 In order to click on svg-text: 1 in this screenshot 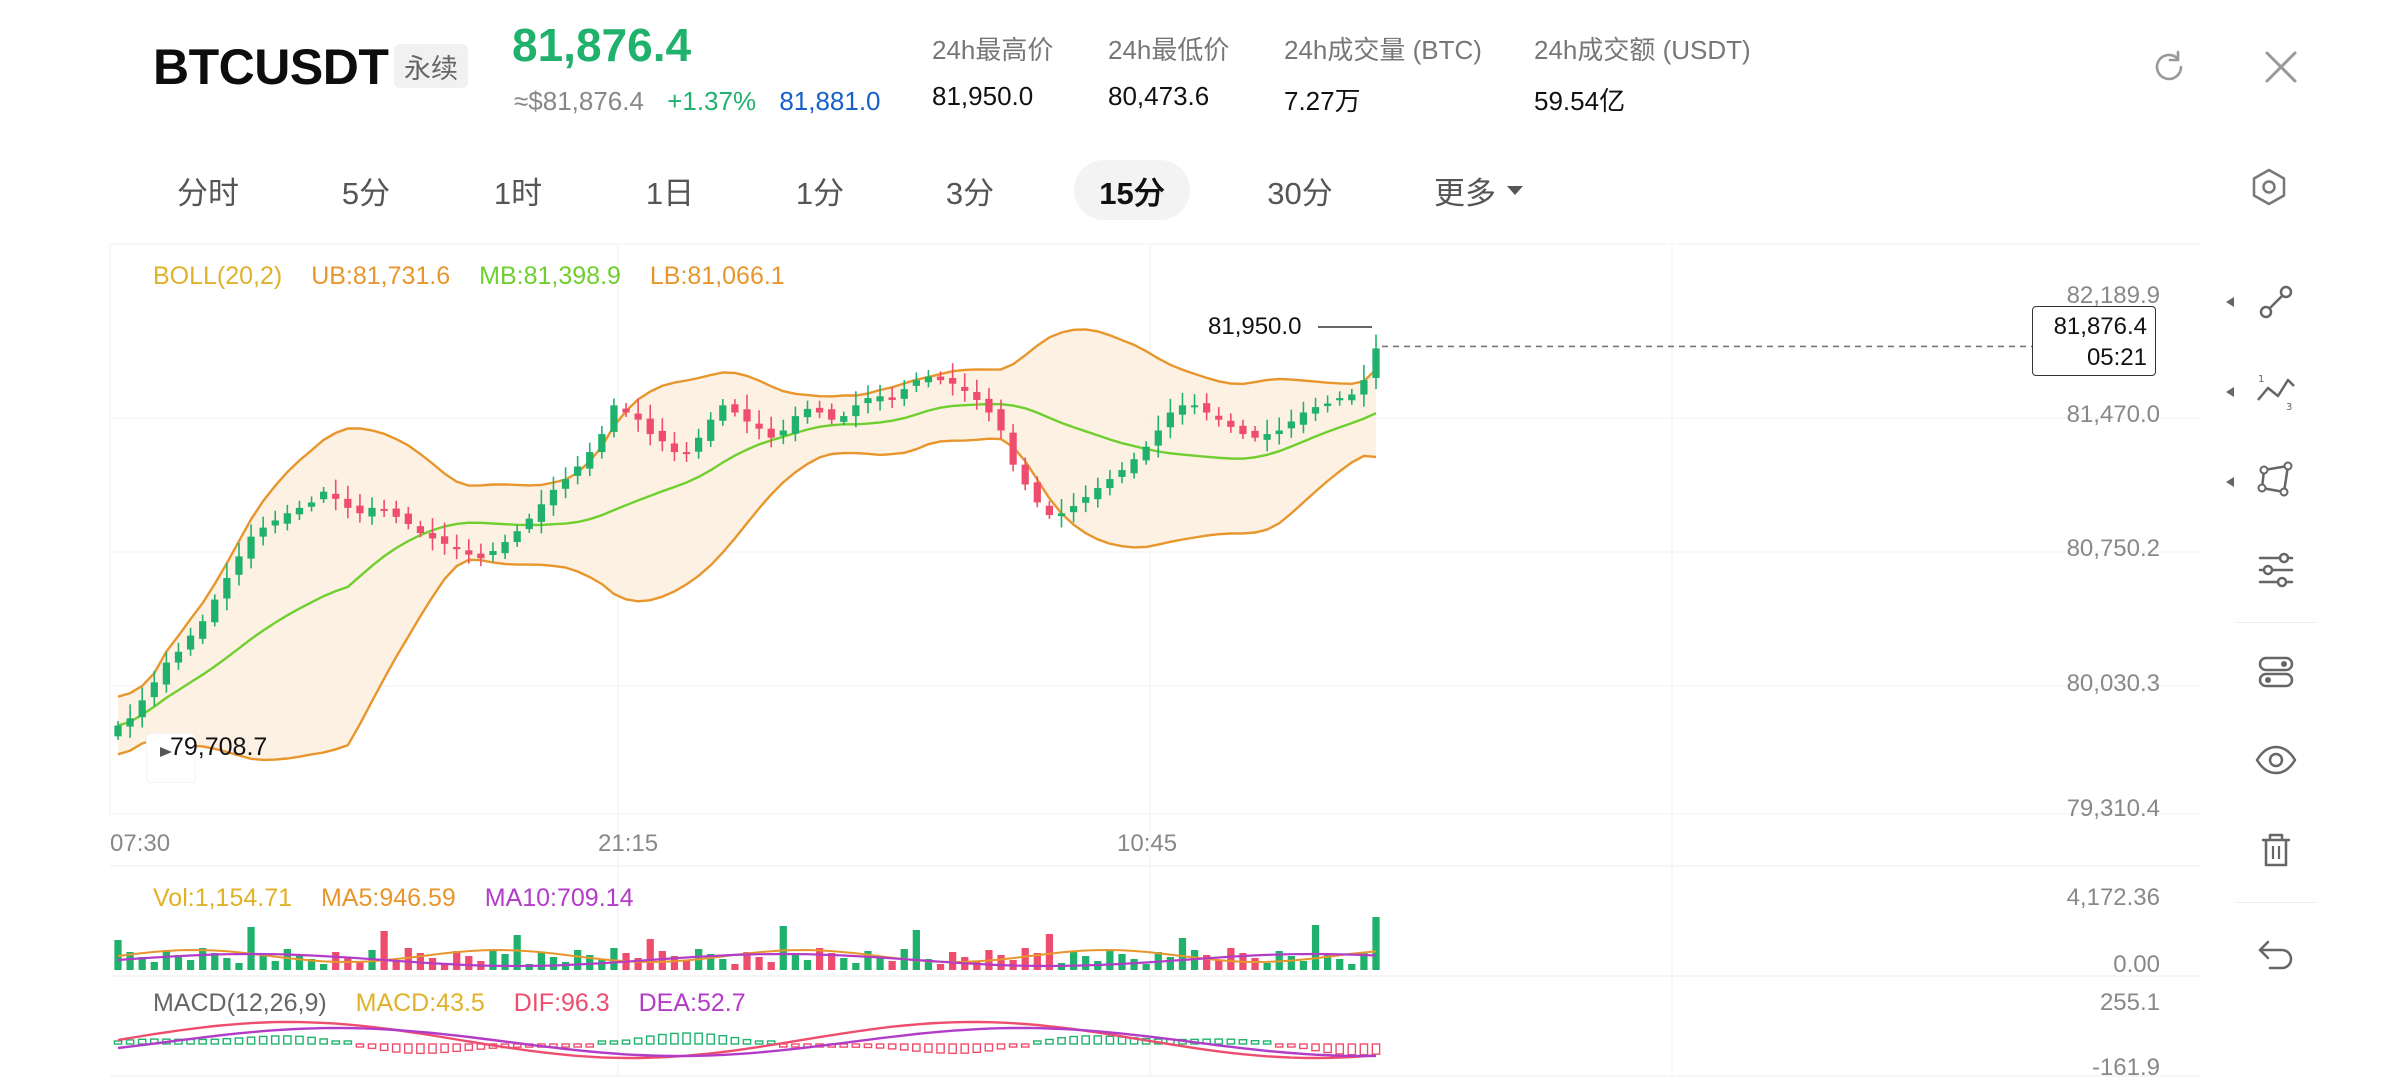, I will do `click(2261, 379)`.